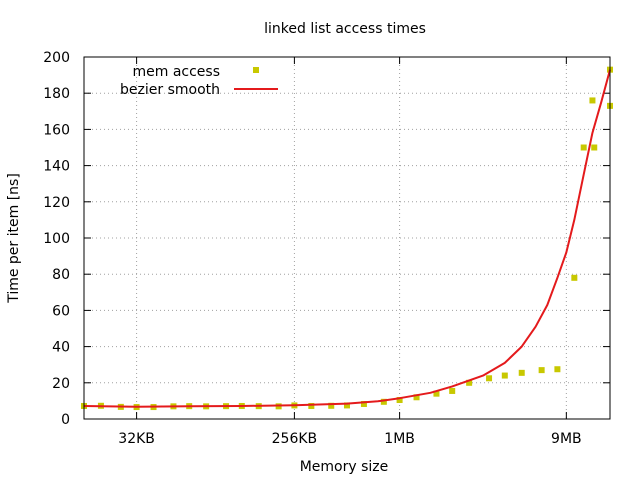 The width and height of the screenshot is (640, 480). I want to click on x-tick-label: 9MB, so click(566, 439).